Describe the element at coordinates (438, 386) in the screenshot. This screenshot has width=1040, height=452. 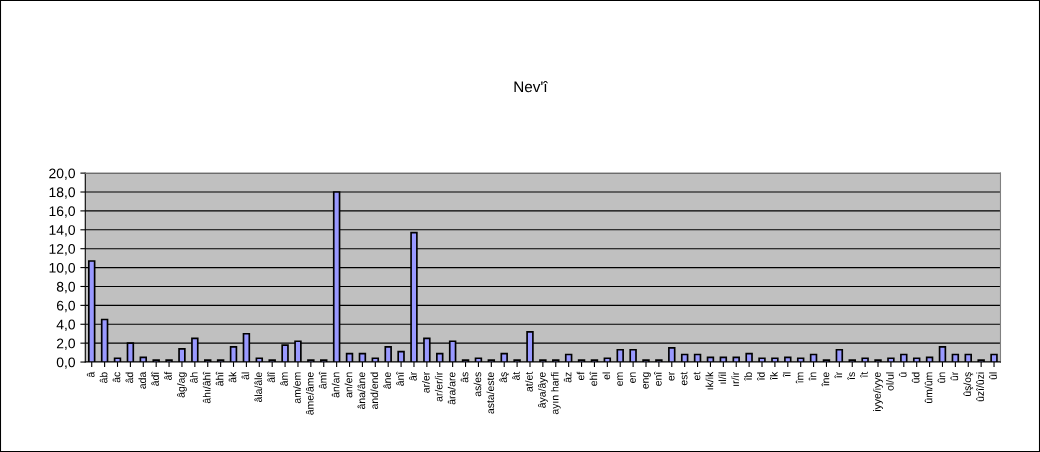
I see `x-tick-label: ar/er/ir` at that location.